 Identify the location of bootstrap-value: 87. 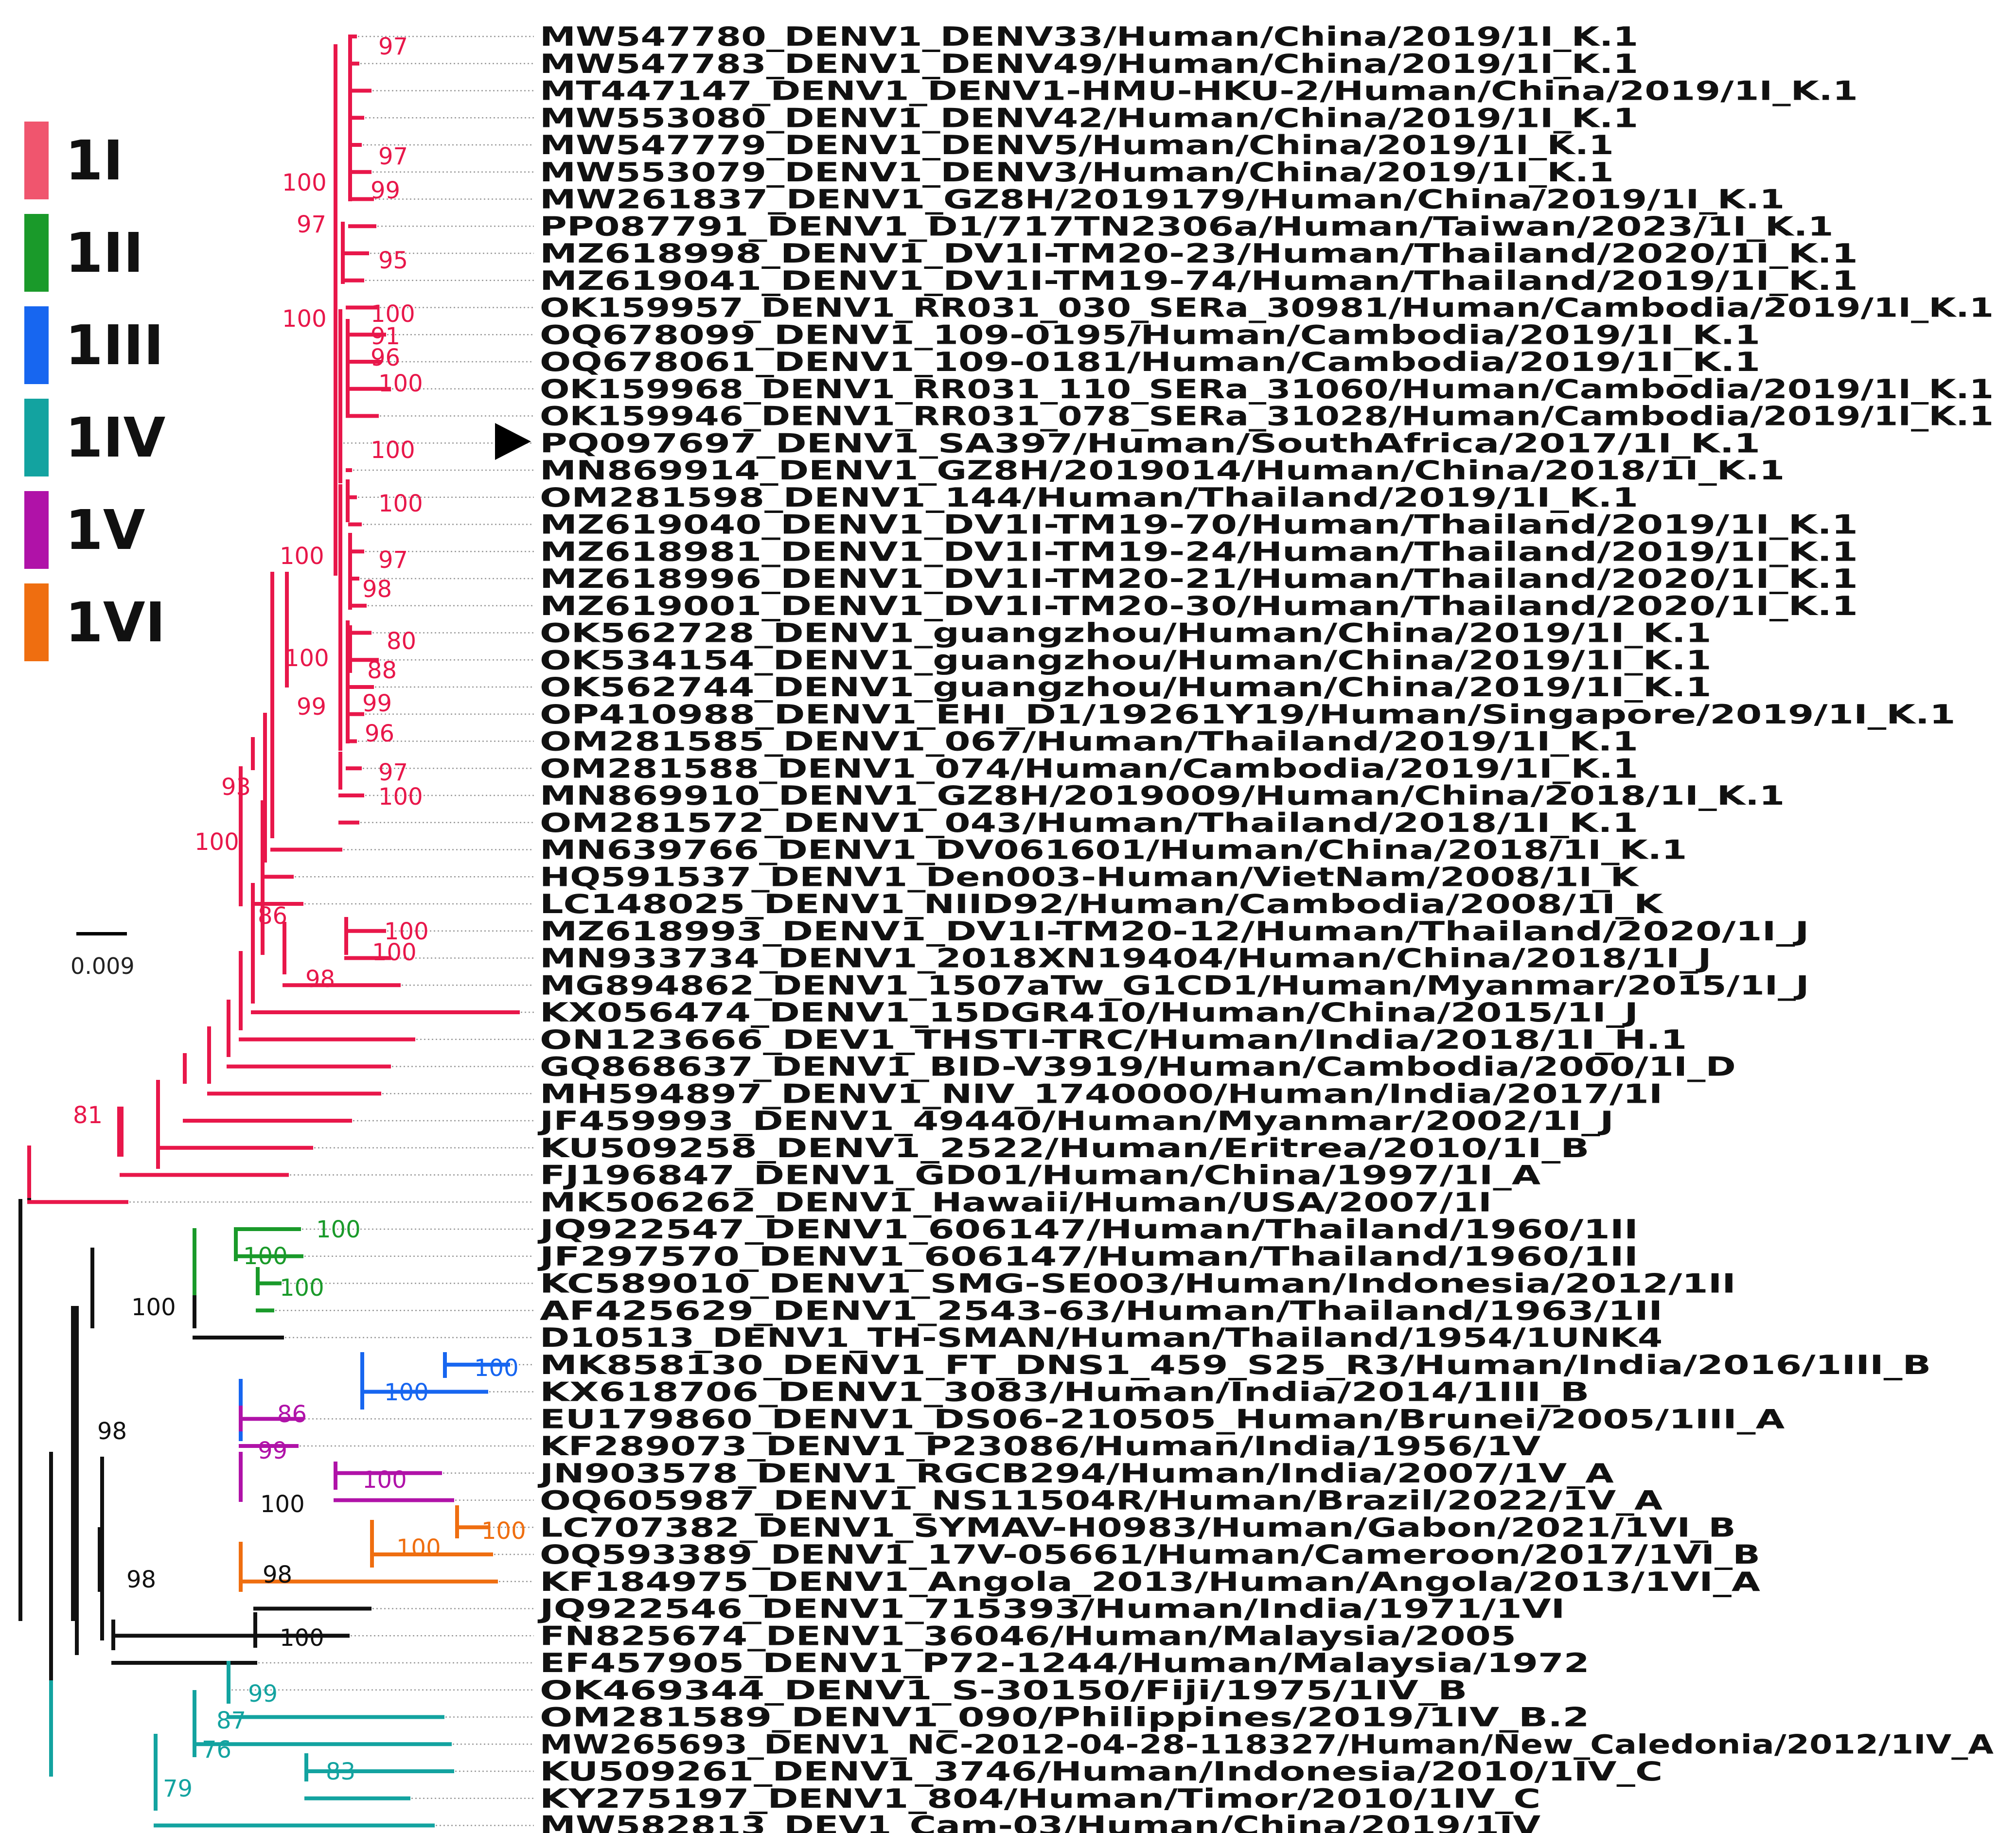
(231, 1720).